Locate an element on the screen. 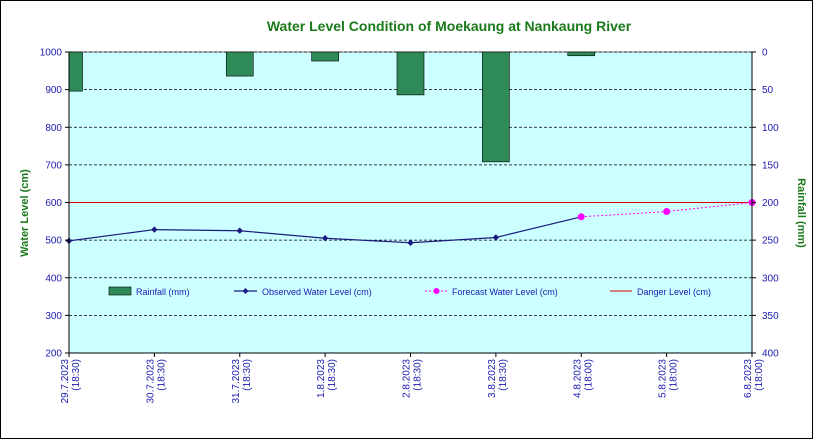 The height and width of the screenshot is (440, 813). legend-rainfall-label: Rainfall (mm) is located at coordinates (163, 292).